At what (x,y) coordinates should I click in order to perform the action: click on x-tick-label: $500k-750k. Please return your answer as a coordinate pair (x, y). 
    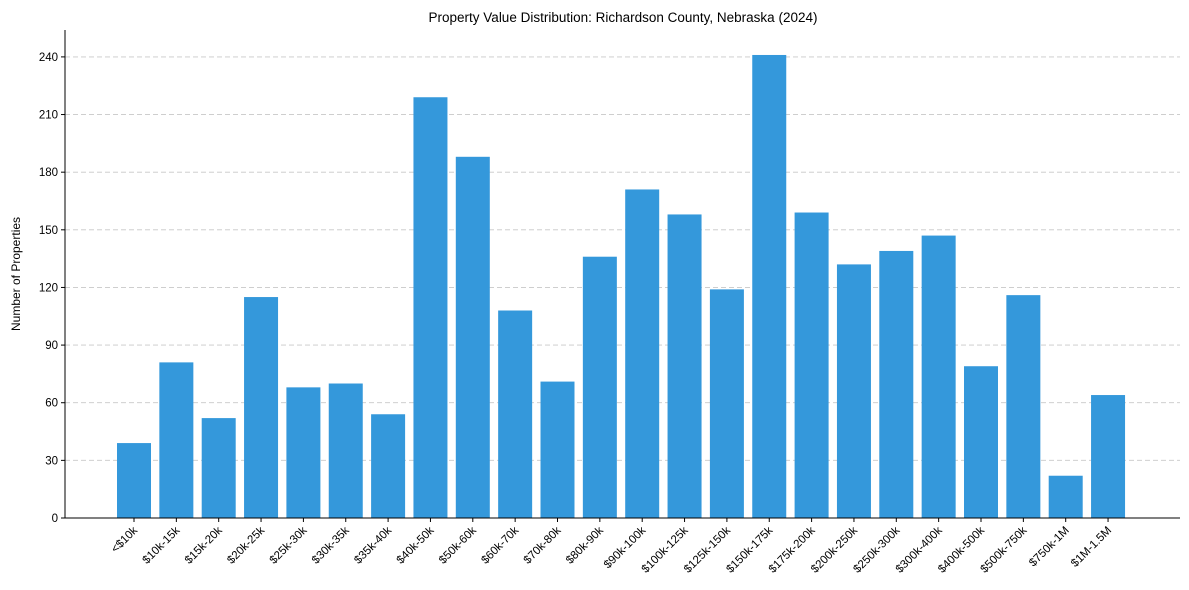
    Looking at the image, I should click on (1003, 549).